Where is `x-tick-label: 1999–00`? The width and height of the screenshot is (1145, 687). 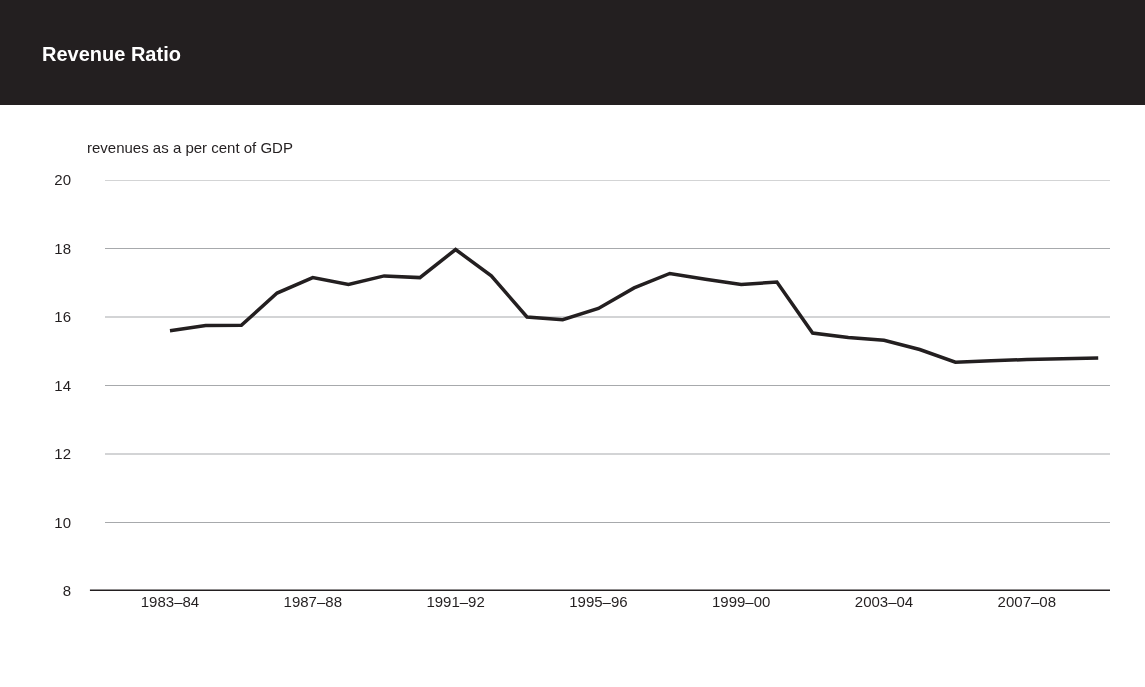
x-tick-label: 1999–00 is located at coordinates (741, 601).